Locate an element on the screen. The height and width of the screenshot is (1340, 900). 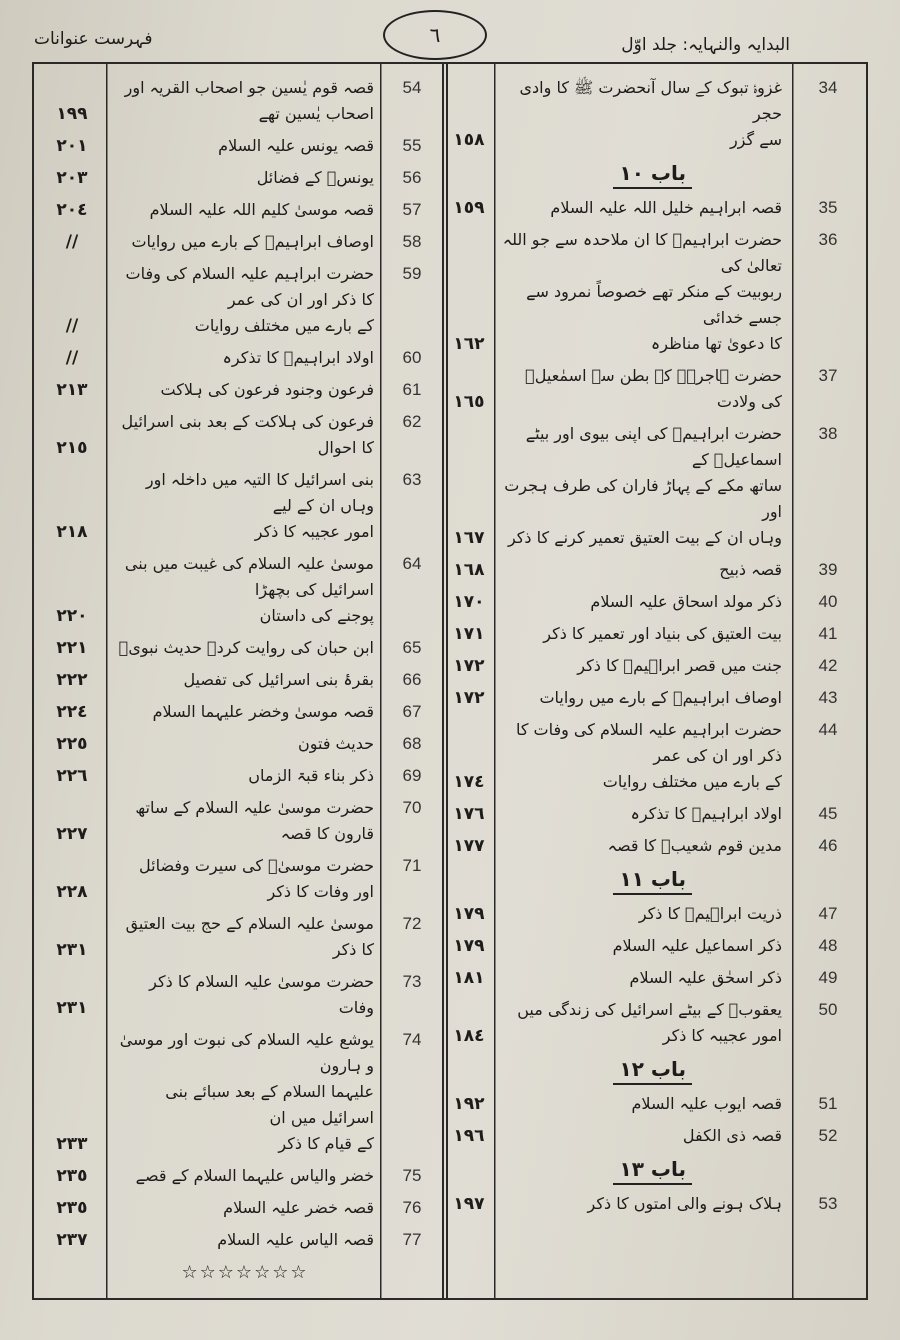
entry-page-number: ٢٣٧ is located at coordinates (72, 1240).